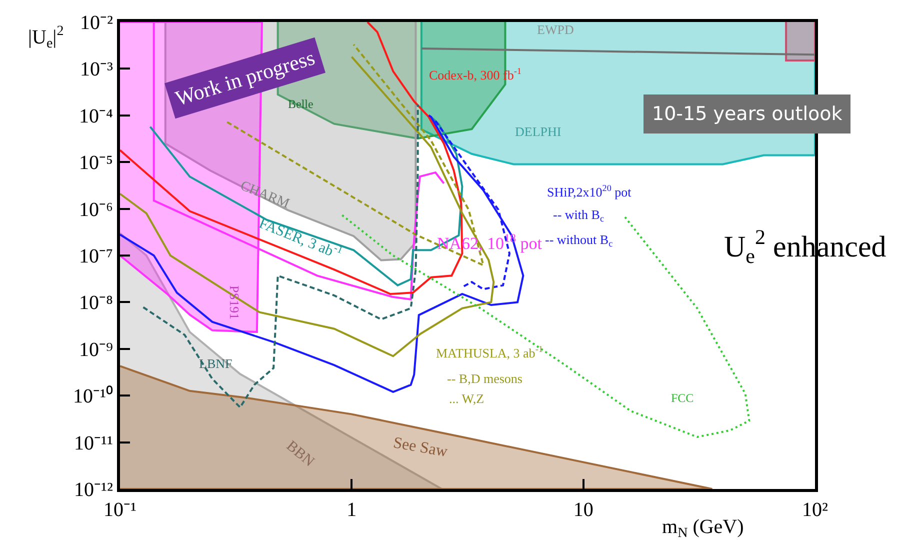 The width and height of the screenshot is (924, 559). I want to click on annotation: DELPHI, so click(538, 131).